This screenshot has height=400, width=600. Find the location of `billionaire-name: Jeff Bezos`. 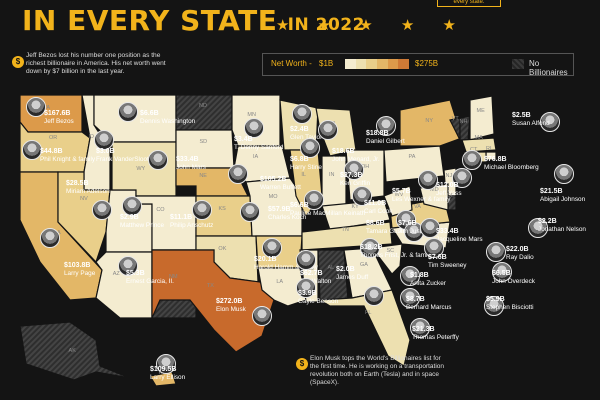

billionaire-name: Jeff Bezos is located at coordinates (59, 121).